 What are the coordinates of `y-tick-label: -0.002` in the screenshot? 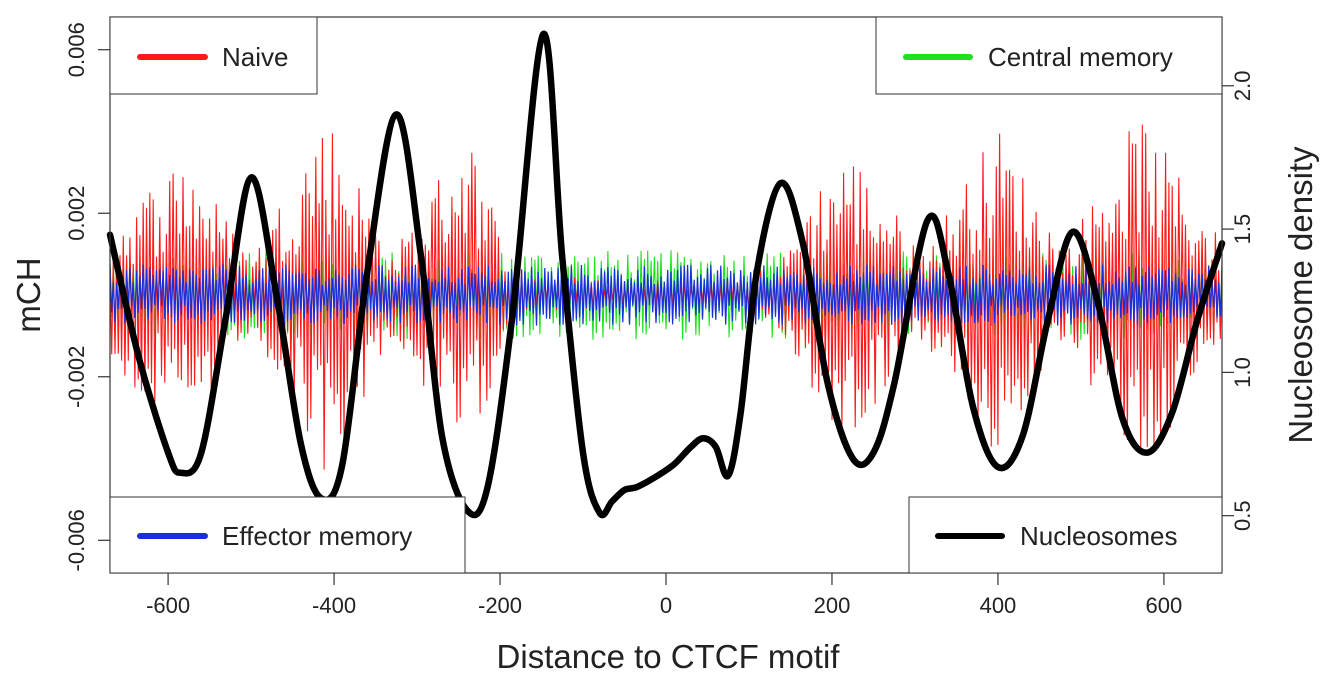 It's located at (76, 377).